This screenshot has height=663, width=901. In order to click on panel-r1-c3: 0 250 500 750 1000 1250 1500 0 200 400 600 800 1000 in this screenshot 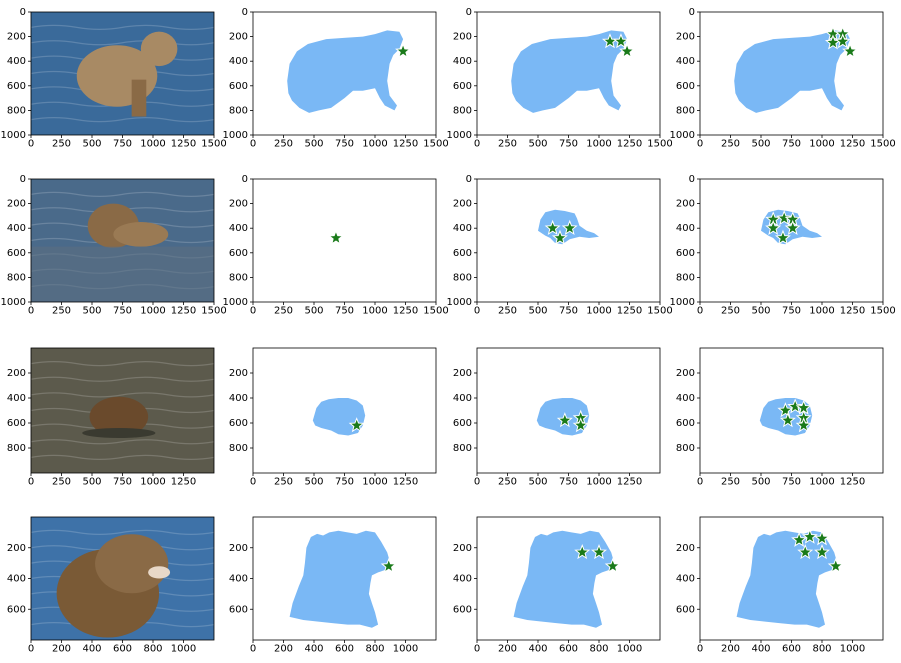, I will do `click(560, 78)`.